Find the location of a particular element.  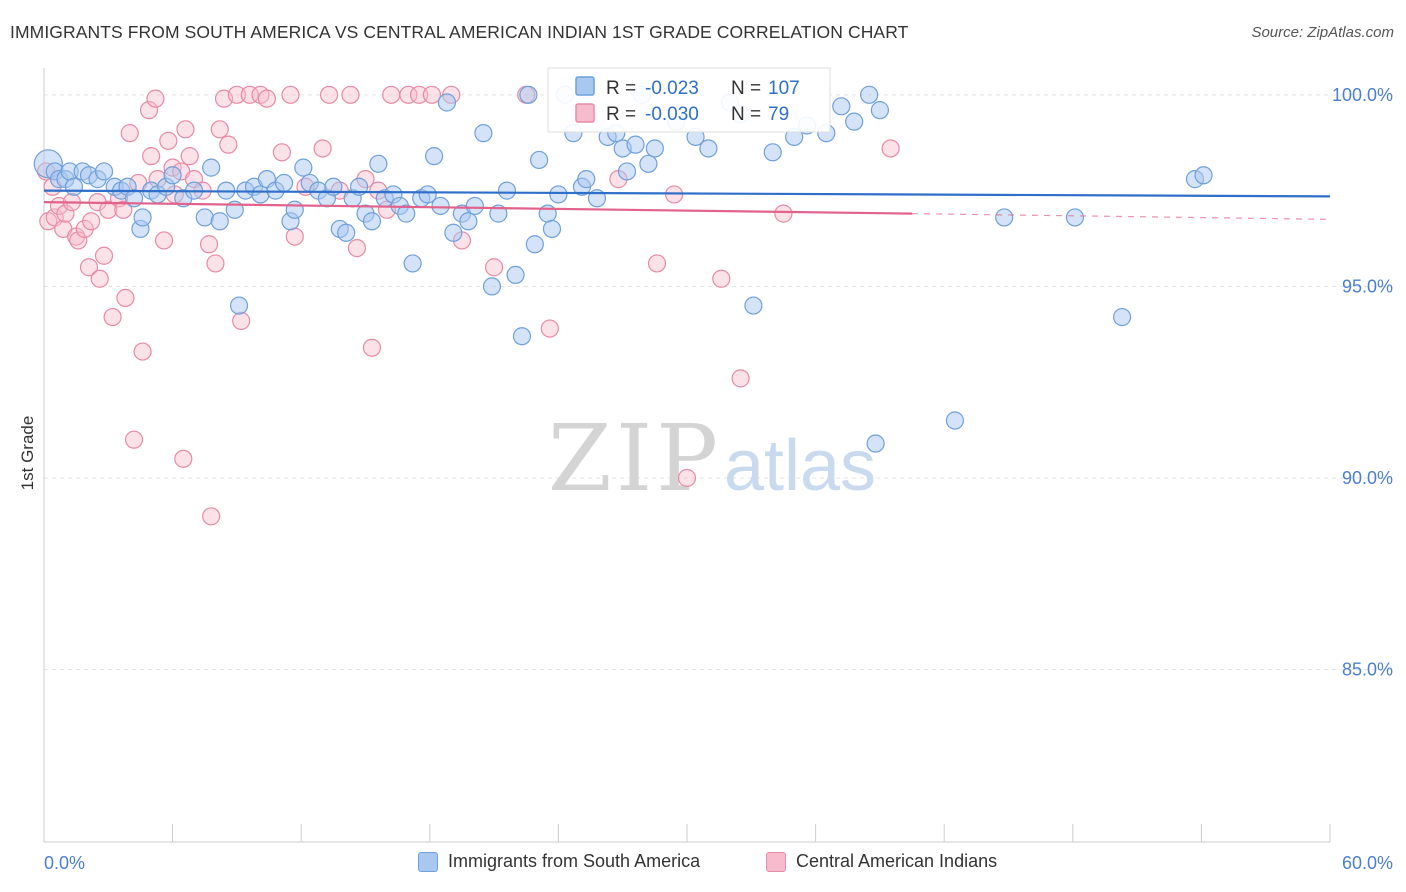

bottom-legend-item-central-american-indians: Central American Indians is located at coordinates (881, 861).